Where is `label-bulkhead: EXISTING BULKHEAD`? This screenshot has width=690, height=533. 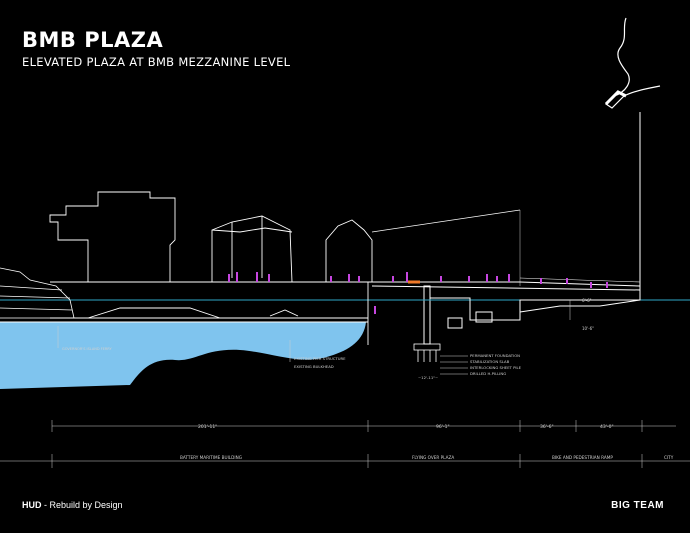 label-bulkhead: EXISTING BULKHEAD is located at coordinates (314, 366).